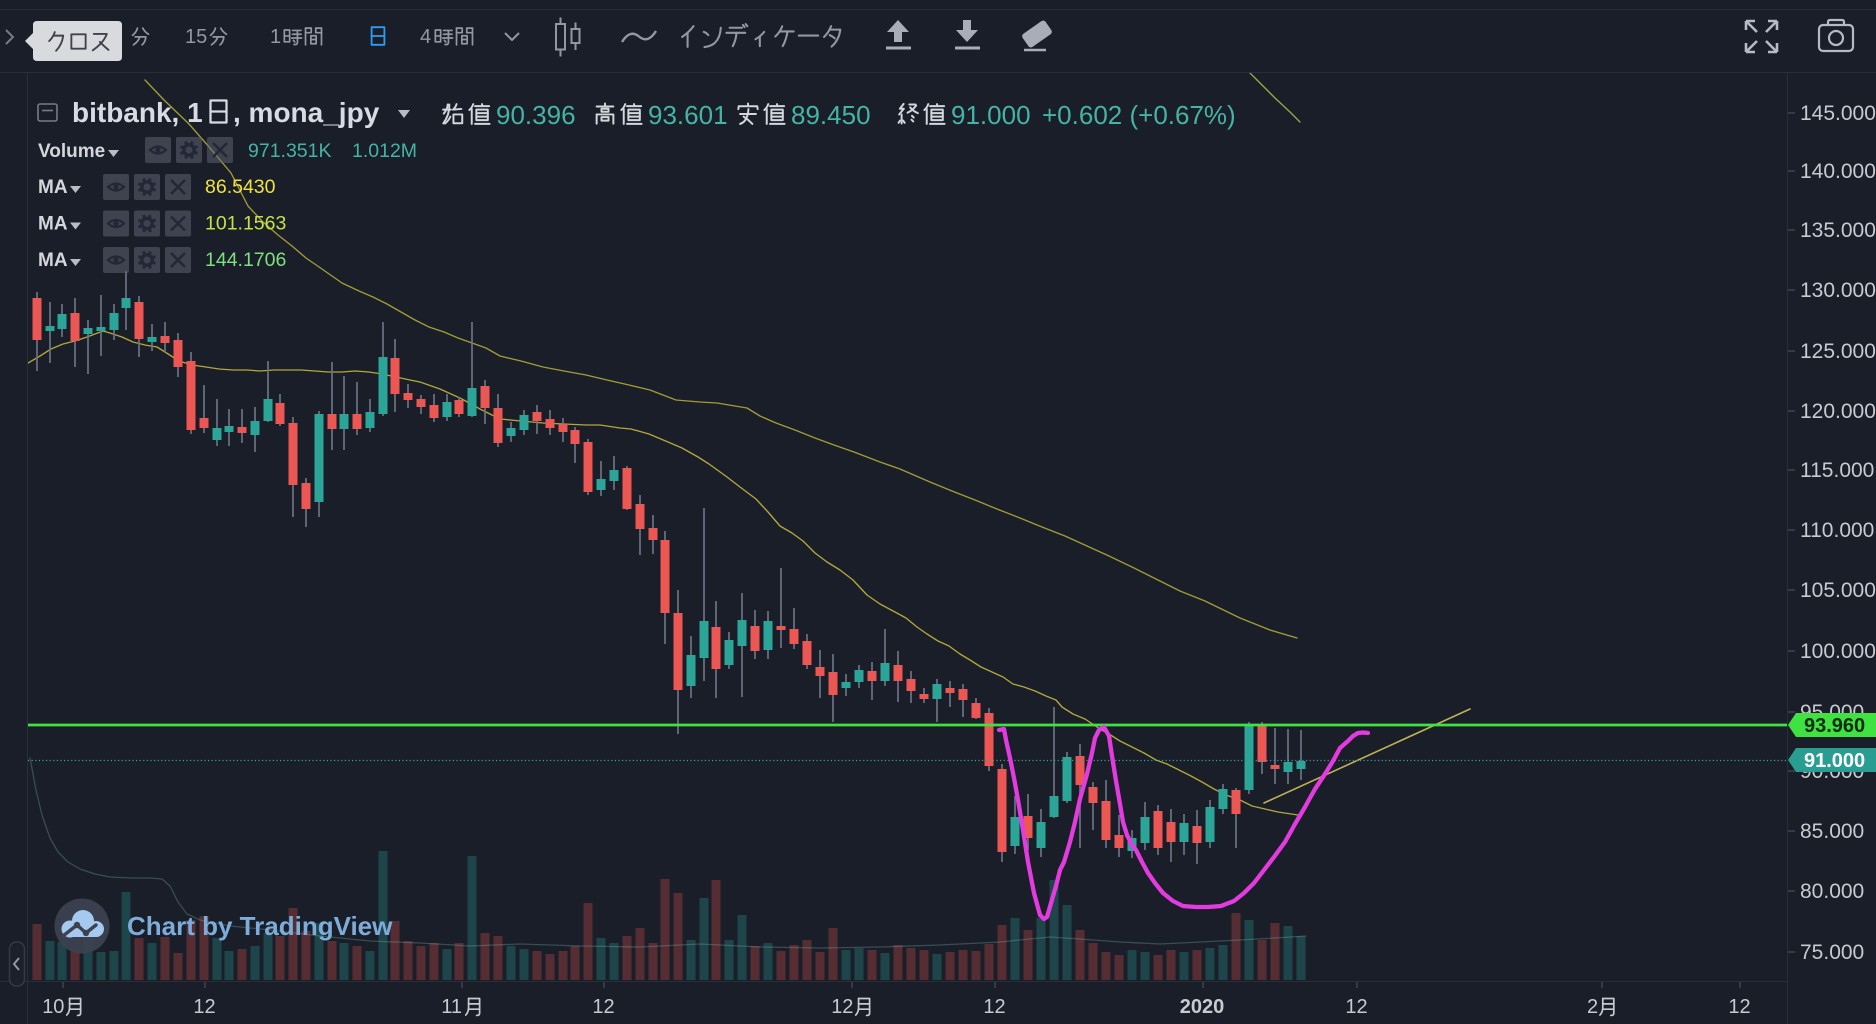  Describe the element at coordinates (1832, 831) in the screenshot. I see `svg-text: 85.000` at that location.